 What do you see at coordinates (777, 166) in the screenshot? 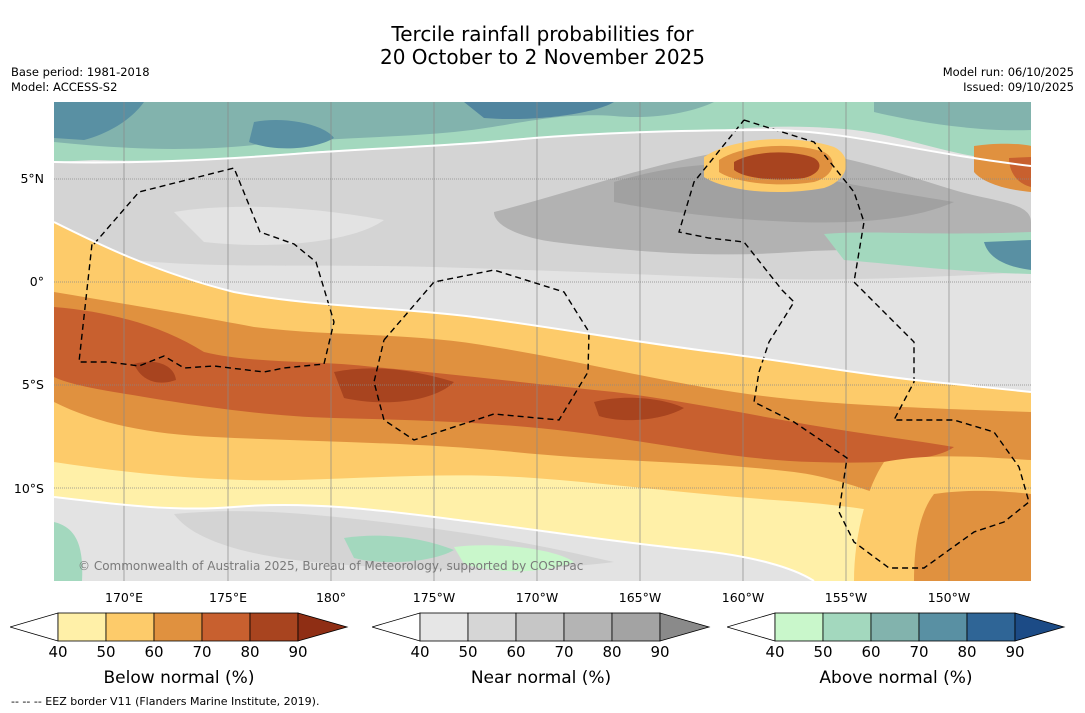
I see `below-normal-north-blob-core` at bounding box center [777, 166].